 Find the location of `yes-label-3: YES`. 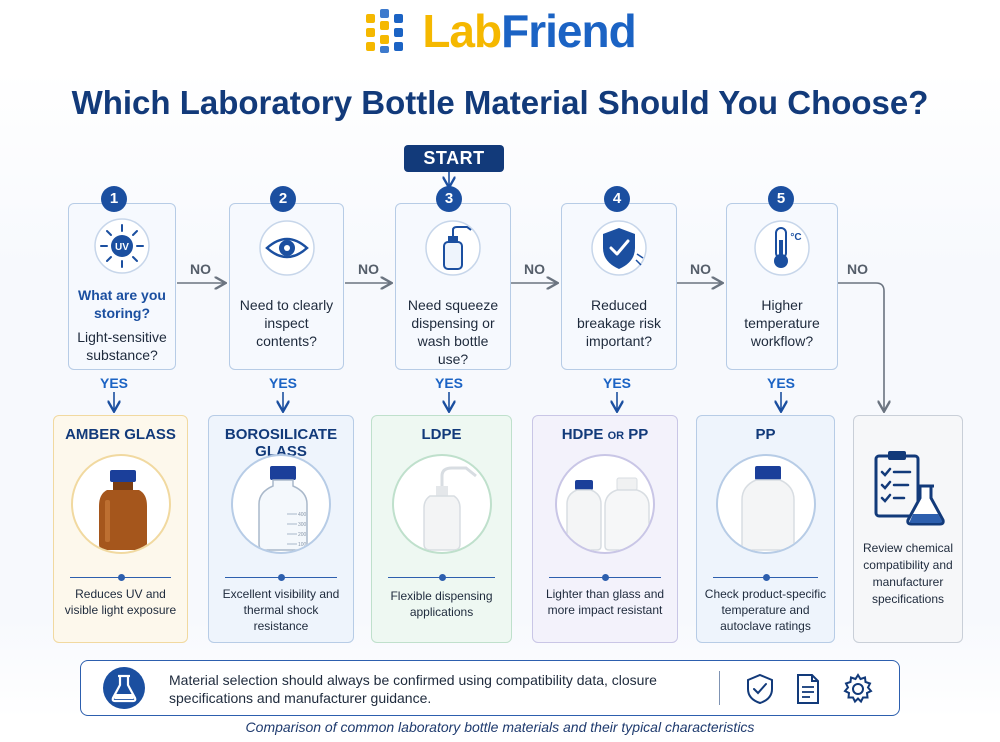

yes-label-3: YES is located at coordinates (449, 383).